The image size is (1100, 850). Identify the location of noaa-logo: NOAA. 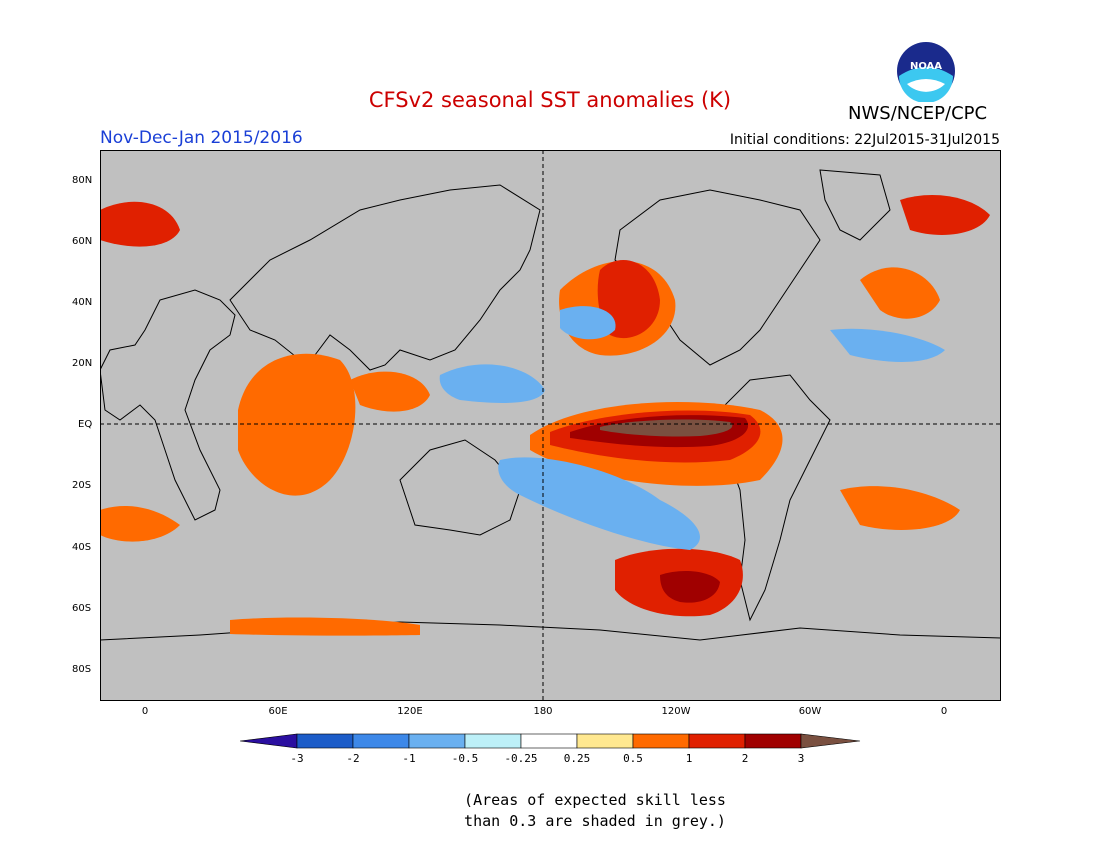
(926, 72).